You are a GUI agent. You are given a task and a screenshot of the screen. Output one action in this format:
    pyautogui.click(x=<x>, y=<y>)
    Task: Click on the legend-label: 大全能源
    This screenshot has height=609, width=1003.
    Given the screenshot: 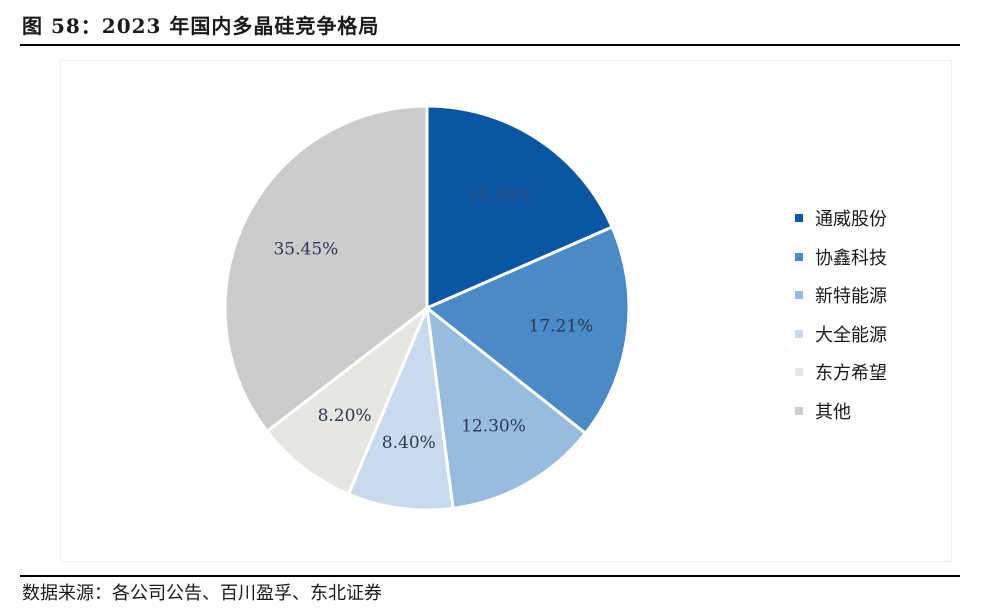 What is the action you would take?
    pyautogui.click(x=851, y=335)
    